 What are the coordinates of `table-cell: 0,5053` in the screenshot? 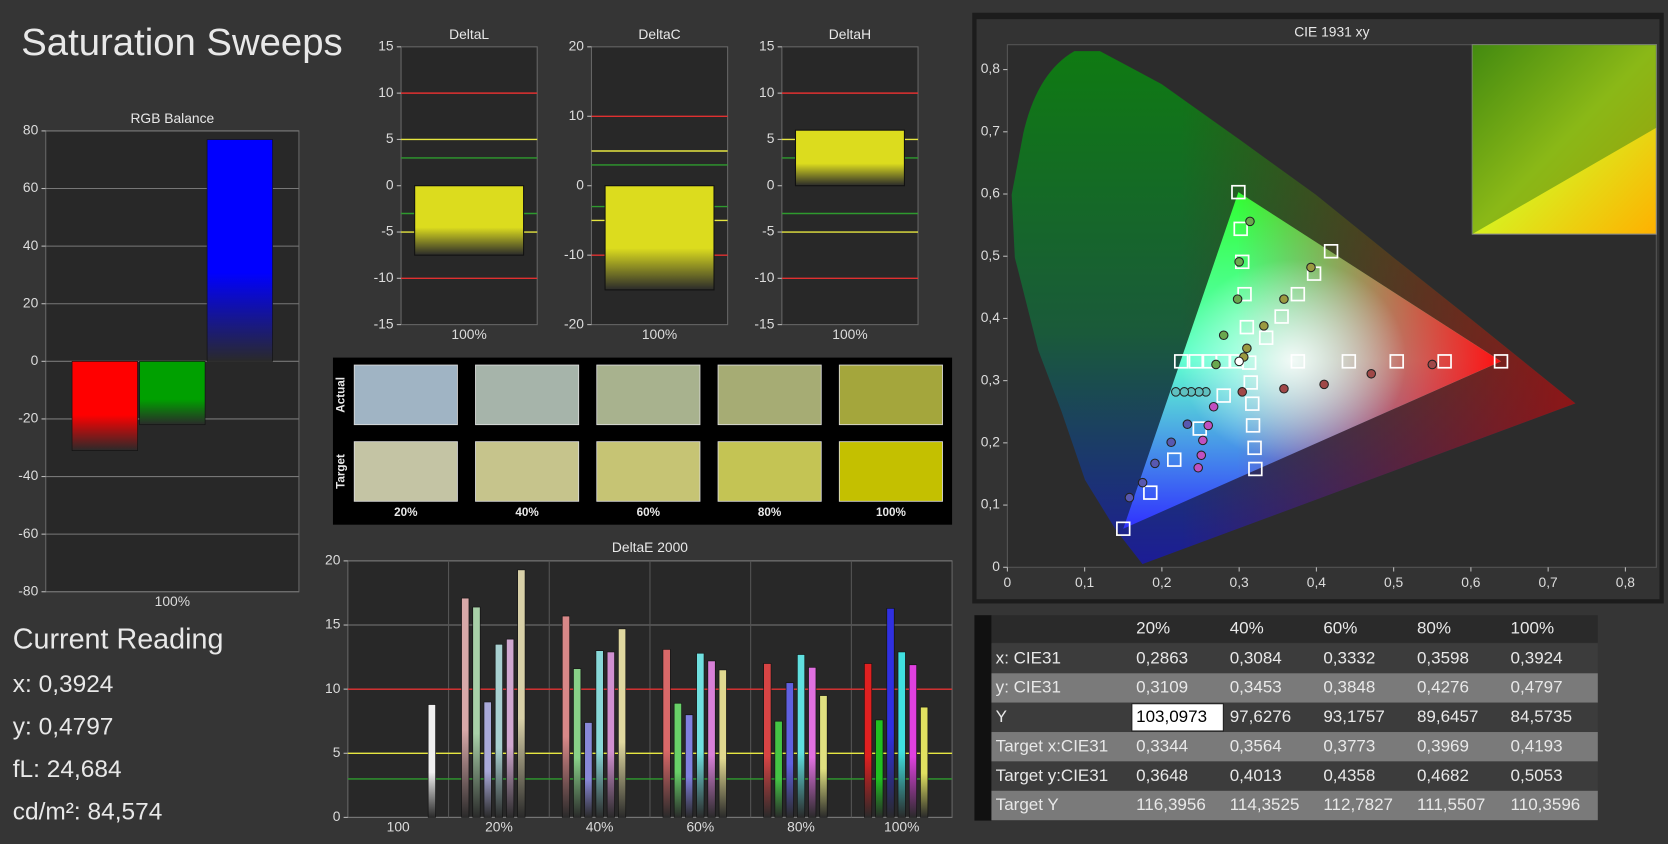 It's located at (1537, 775).